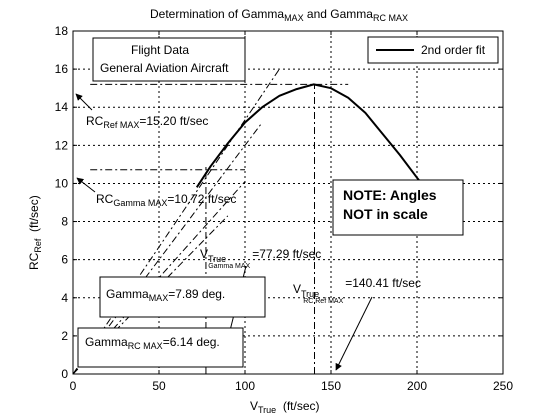 Image resolution: width=560 pixels, height=420 pixels. Describe the element at coordinates (73, 386) in the screenshot. I see `x-tick-label: 0` at that location.